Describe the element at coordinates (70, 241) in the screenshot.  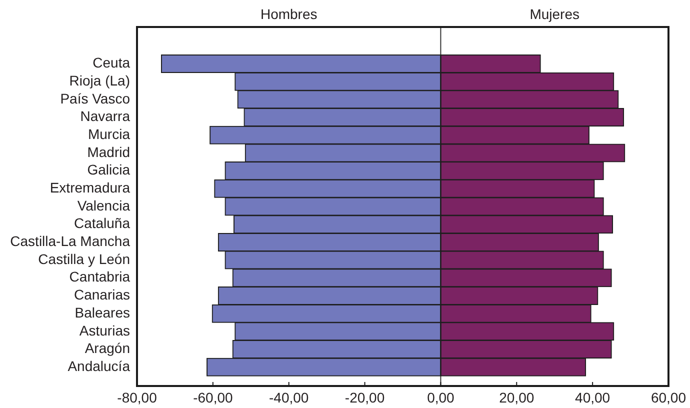
I see `y-tick-label: Castilla-La Mancha` at that location.